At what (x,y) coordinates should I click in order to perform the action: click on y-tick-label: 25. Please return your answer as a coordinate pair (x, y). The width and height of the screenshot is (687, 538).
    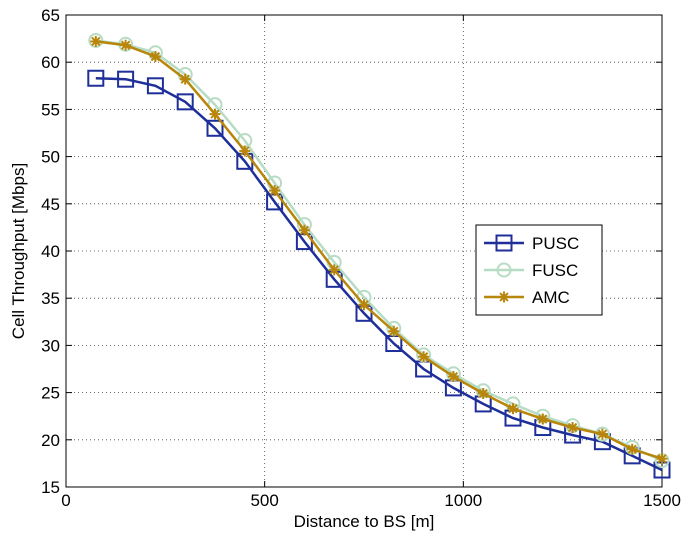
    Looking at the image, I should click on (50, 393).